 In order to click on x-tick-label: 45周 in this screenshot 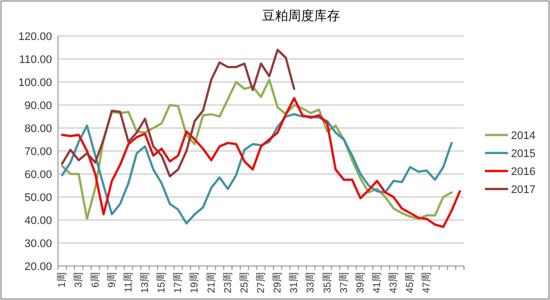, I will do `click(410, 283)`.